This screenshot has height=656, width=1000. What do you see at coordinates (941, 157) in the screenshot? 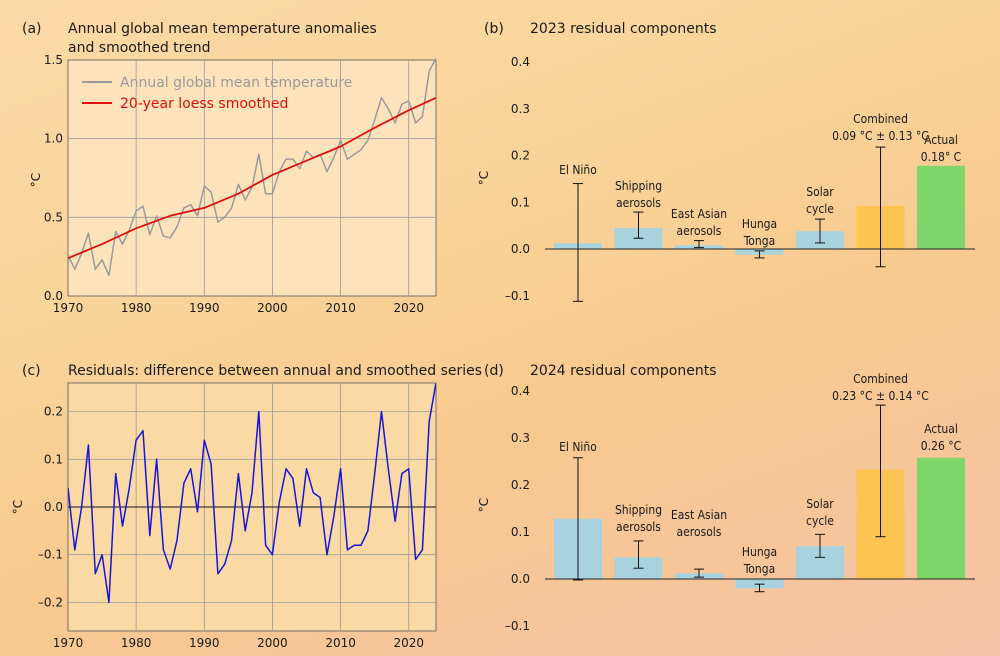
I see `bar-label: 0.18° C` at bounding box center [941, 157].